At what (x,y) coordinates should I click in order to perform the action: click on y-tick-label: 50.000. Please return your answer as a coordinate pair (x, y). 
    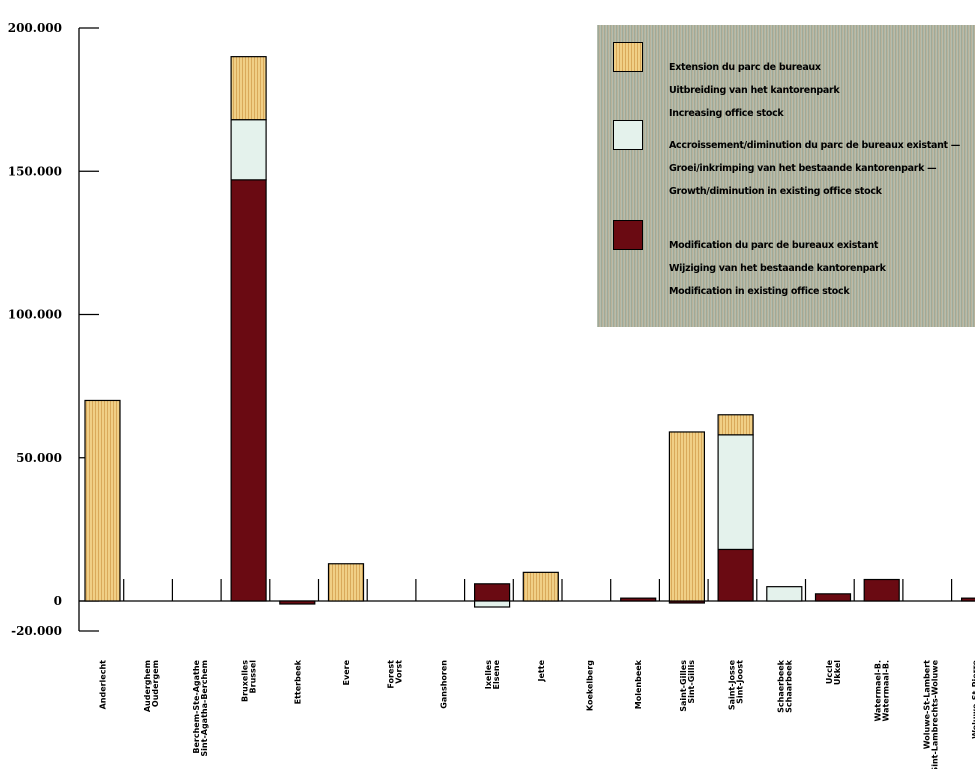
    Looking at the image, I should click on (39, 458).